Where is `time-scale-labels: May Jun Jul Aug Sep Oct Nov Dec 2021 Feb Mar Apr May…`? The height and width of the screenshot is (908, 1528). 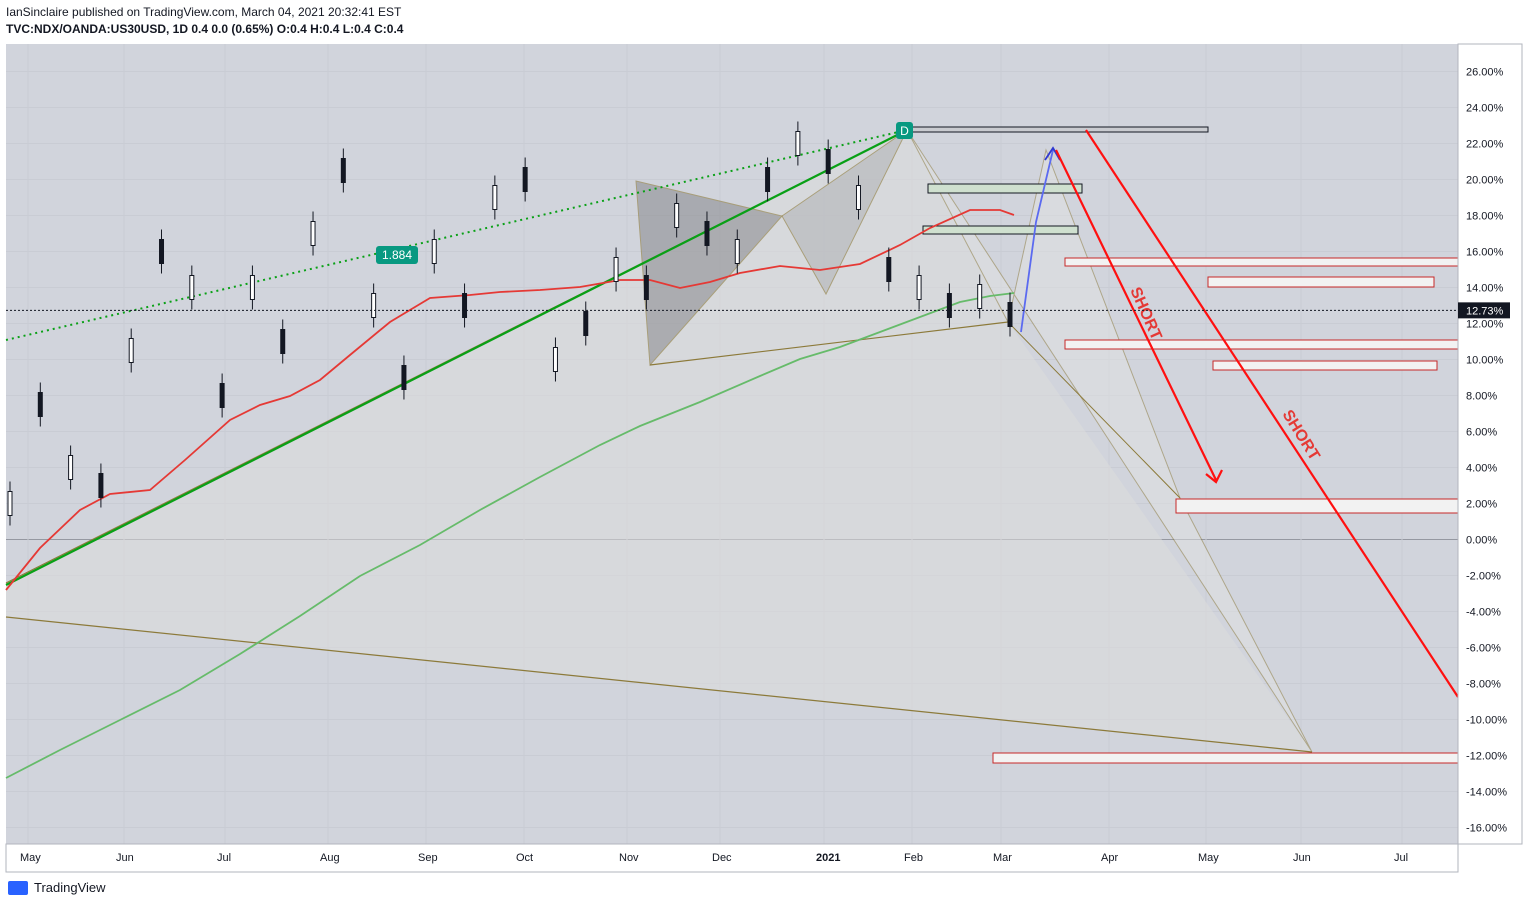 time-scale-labels: May Jun Jul Aug Sep Oct Nov Dec 2021 Feb Mar Apr May… is located at coordinates (714, 858).